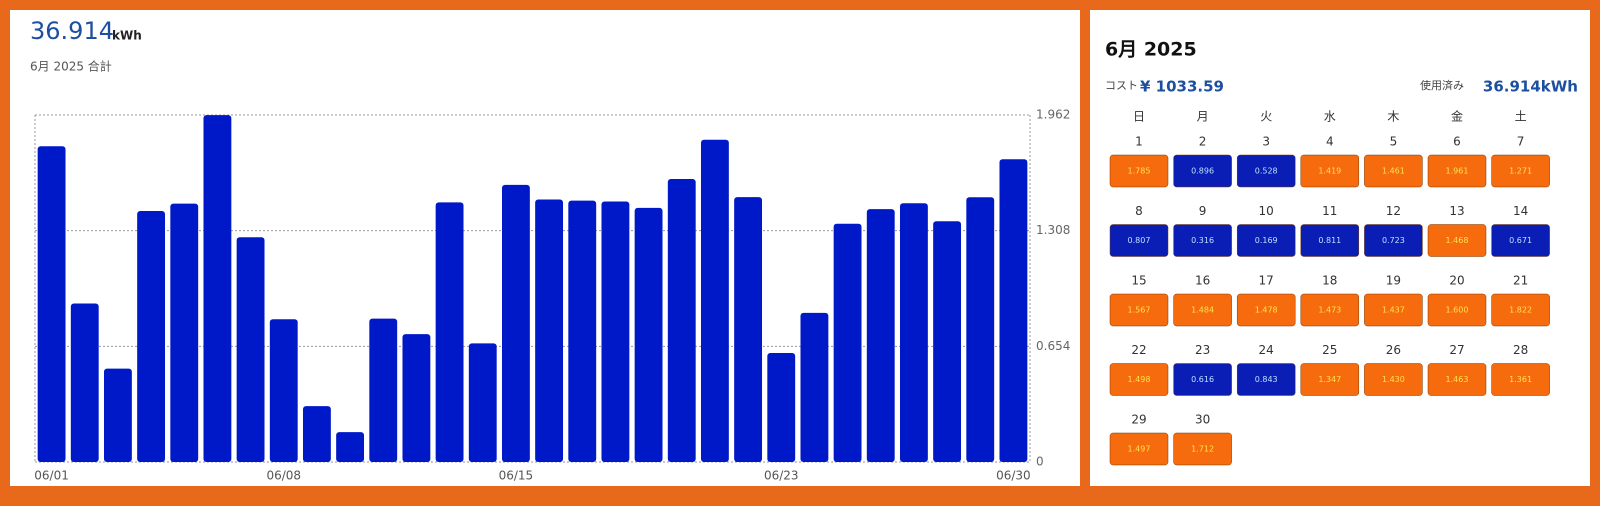 This screenshot has width=1600, height=506. What do you see at coordinates (1139, 310) in the screenshot?
I see `day-value: 1.567` at bounding box center [1139, 310].